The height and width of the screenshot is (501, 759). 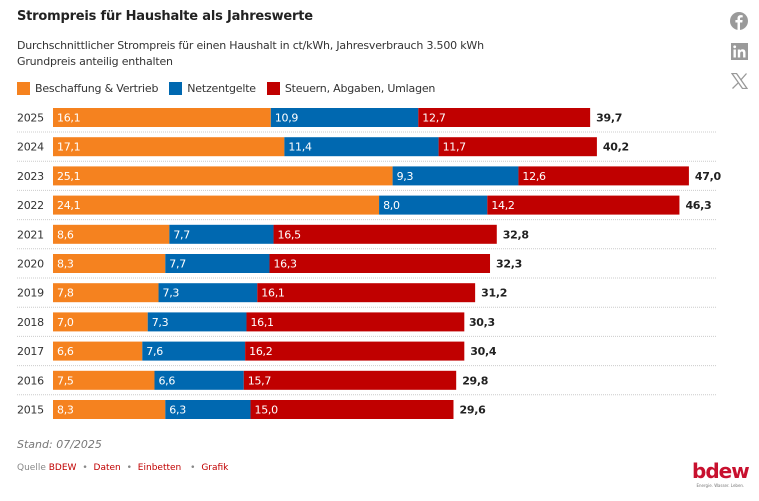 I want to click on year-label: 2020, so click(x=30, y=264).